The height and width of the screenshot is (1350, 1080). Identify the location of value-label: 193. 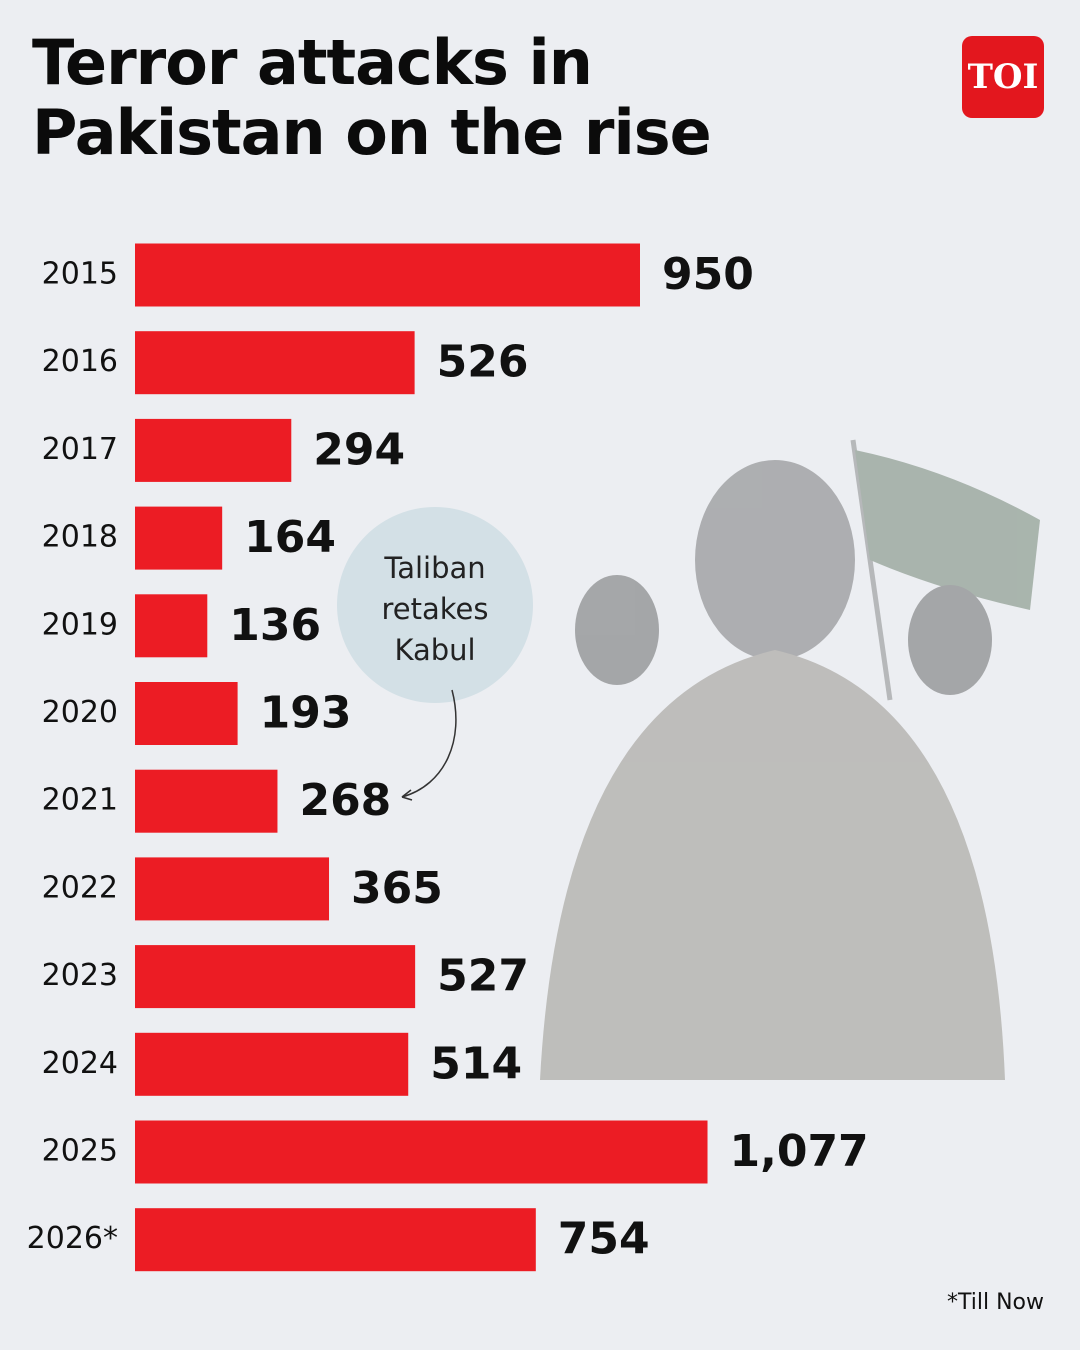
(306, 713).